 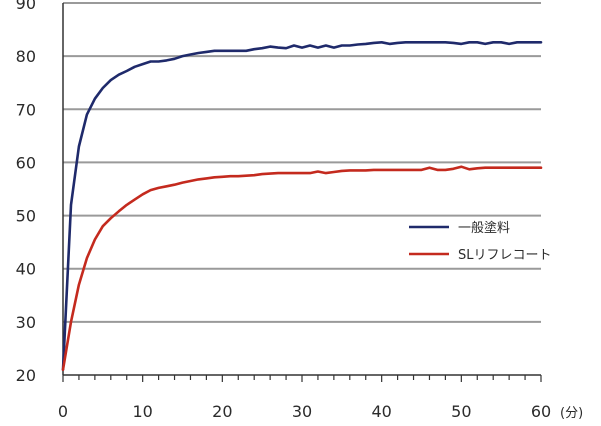 I want to click on y-tick-label-0: 20, so click(x=26, y=375).